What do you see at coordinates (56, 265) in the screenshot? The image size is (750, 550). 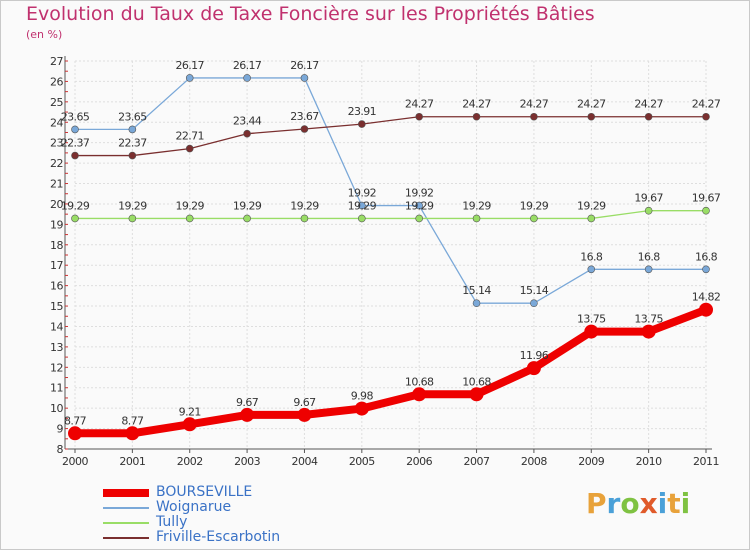 I see `y-tick-label: 17` at bounding box center [56, 265].